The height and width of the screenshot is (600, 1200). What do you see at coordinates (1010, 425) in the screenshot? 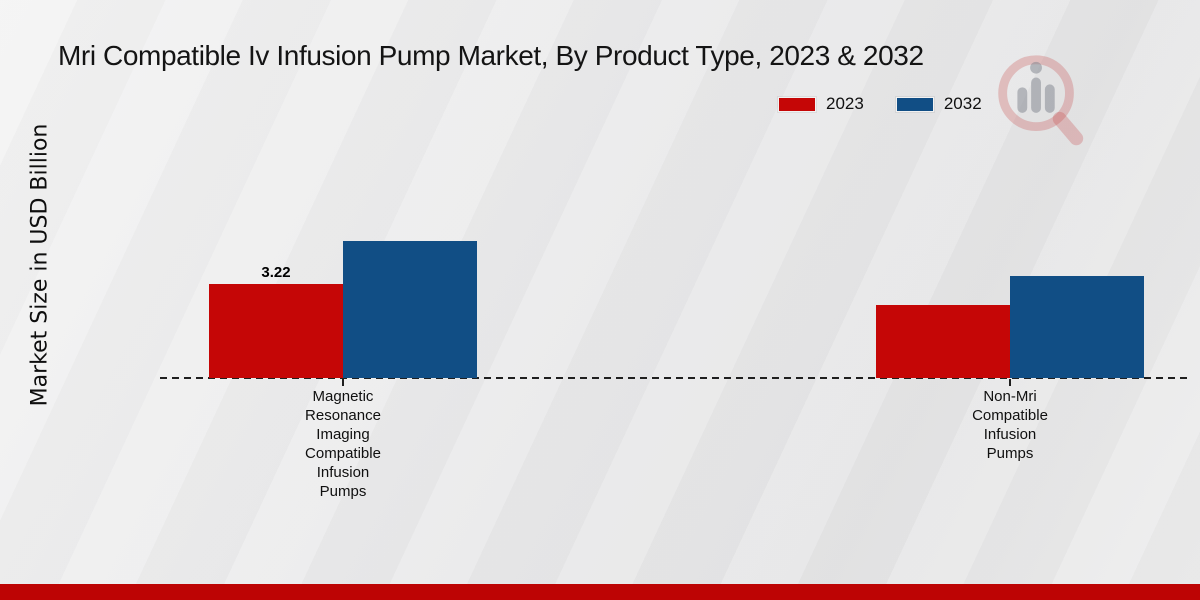
I see `category-label-non-mri: Non-Mri Compatible Infusion Pumps` at bounding box center [1010, 425].